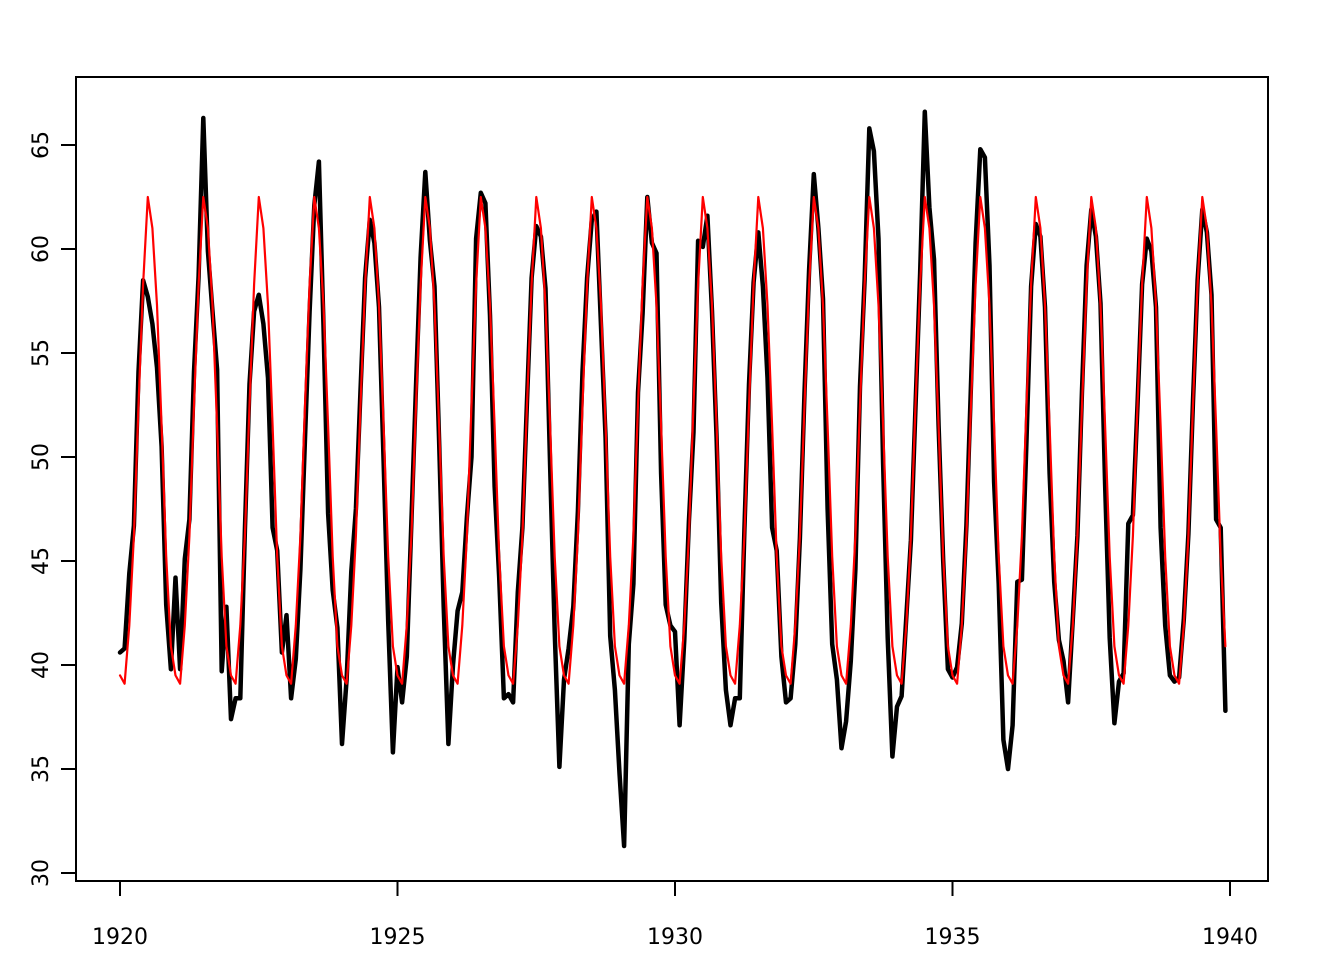  What do you see at coordinates (41, 353) in the screenshot?
I see `y-axis-tick-label: 55` at bounding box center [41, 353].